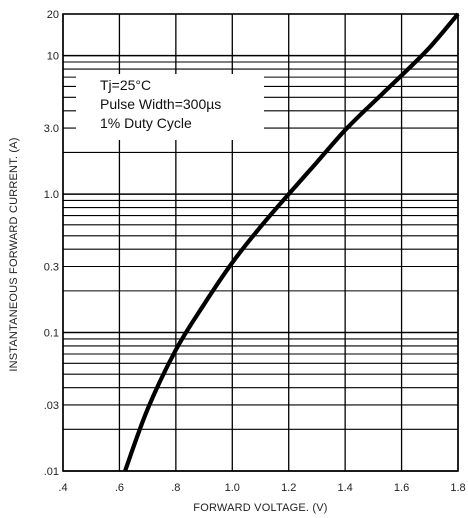 This screenshot has width=468, height=518. Describe the element at coordinates (160, 104) in the screenshot. I see `annotation-line: Pulse Width=300µs` at that location.